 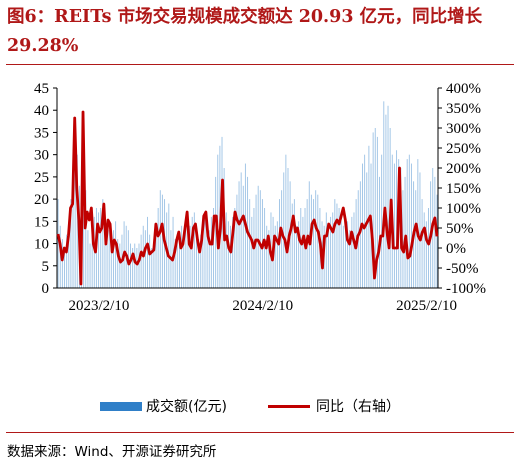 I want to click on left-tick-label: 45, so click(x=41, y=89).